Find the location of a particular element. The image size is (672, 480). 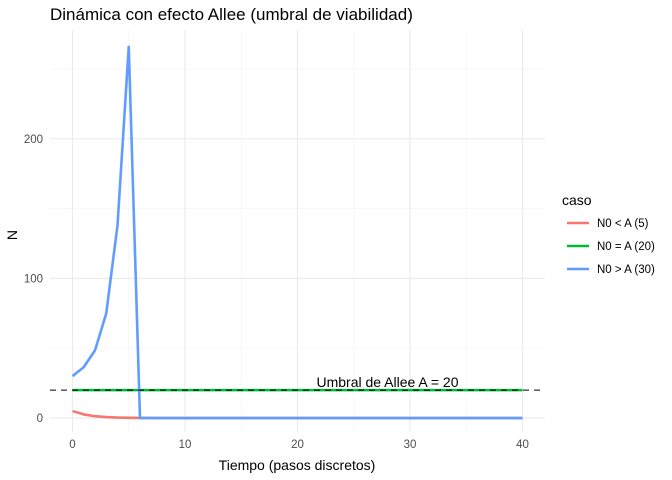

x-tick-label: 20 is located at coordinates (297, 445).